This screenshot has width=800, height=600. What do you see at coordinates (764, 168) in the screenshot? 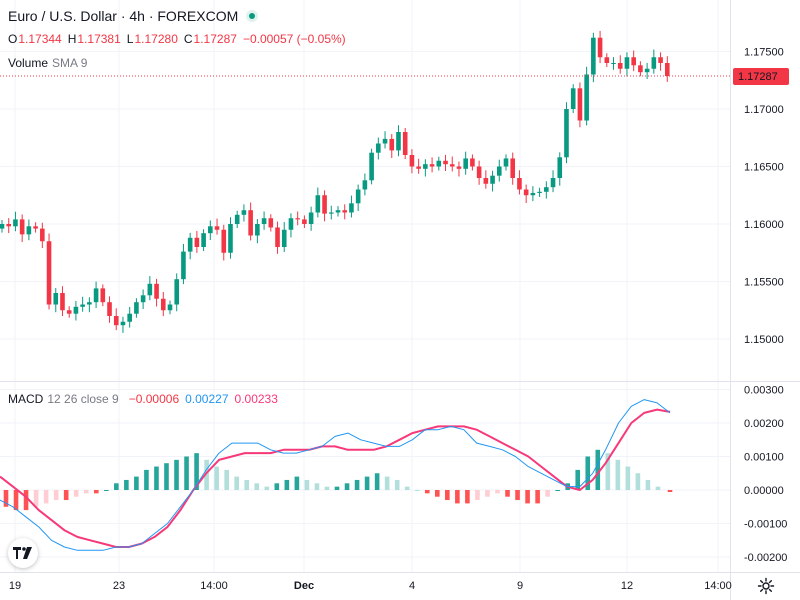
I see `price-tick-label: 1.16500` at bounding box center [764, 168].